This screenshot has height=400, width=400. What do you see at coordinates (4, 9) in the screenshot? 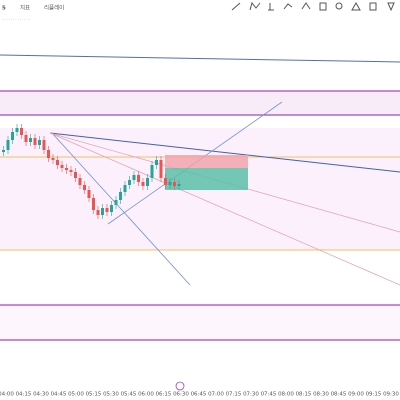
I see `interval: 5` at bounding box center [4, 9].